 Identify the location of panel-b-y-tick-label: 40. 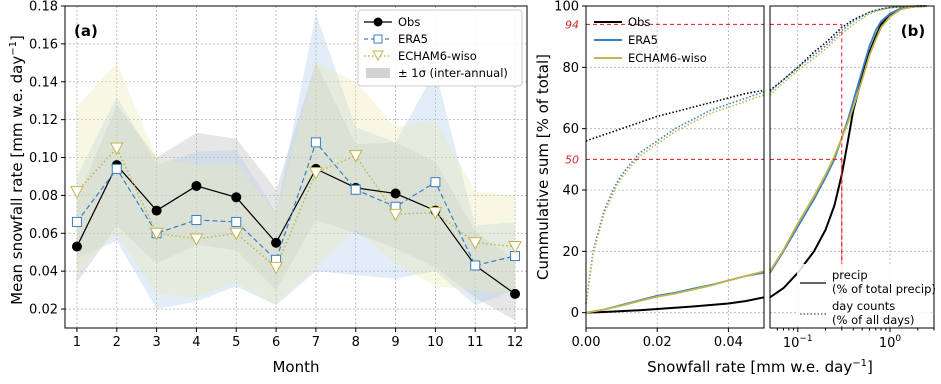
(570, 191).